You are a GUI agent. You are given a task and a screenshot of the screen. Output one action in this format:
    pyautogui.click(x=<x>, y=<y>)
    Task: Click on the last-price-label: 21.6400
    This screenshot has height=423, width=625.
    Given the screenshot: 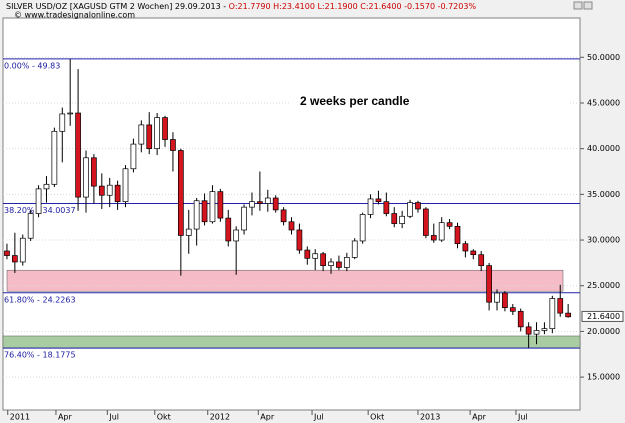 What is the action you would take?
    pyautogui.click(x=603, y=316)
    